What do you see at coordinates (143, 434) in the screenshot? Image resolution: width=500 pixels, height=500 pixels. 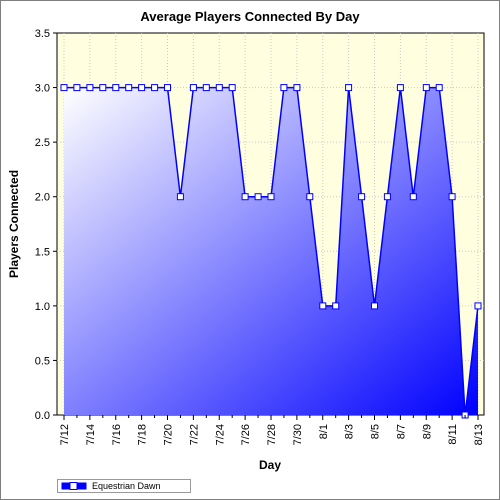 I see `x-tick-label: 7/18` at bounding box center [143, 434].